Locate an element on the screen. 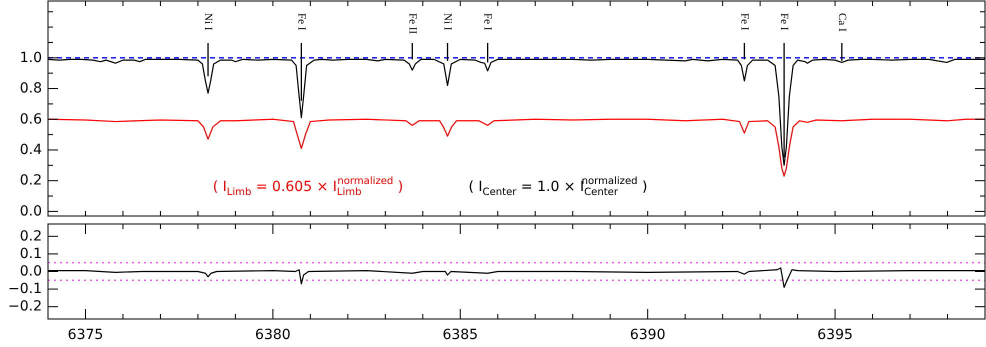 The width and height of the screenshot is (986, 347). annotation: Fe II is located at coordinates (412, 23).